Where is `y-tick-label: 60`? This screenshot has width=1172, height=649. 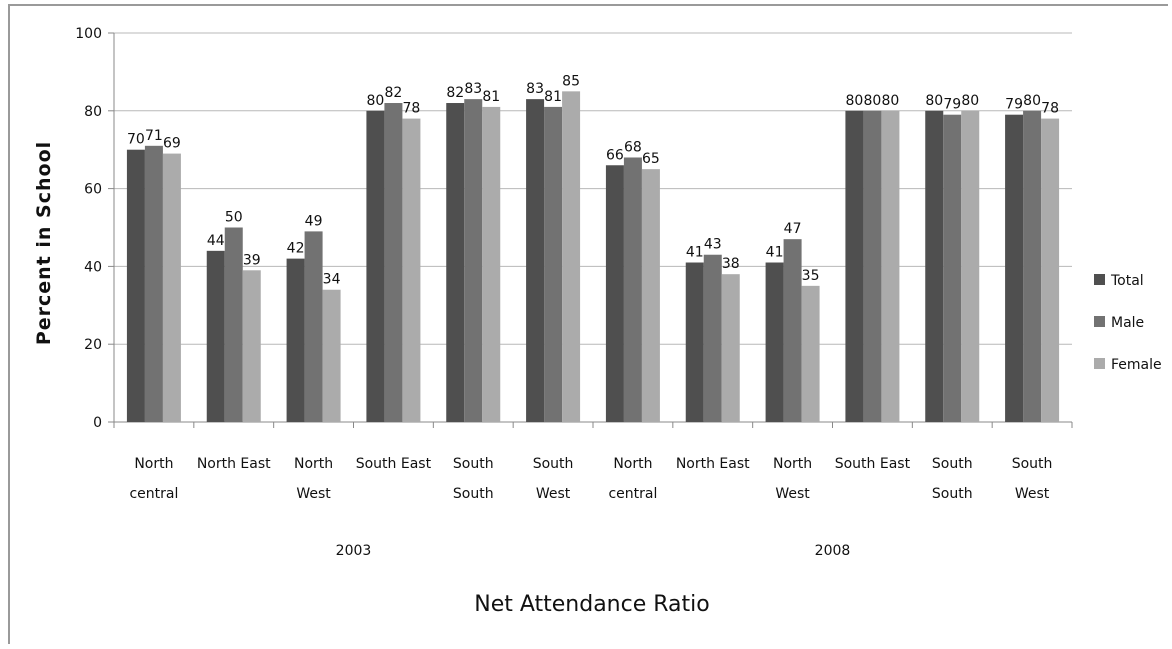
y-tick-label: 60 is located at coordinates (93, 190).